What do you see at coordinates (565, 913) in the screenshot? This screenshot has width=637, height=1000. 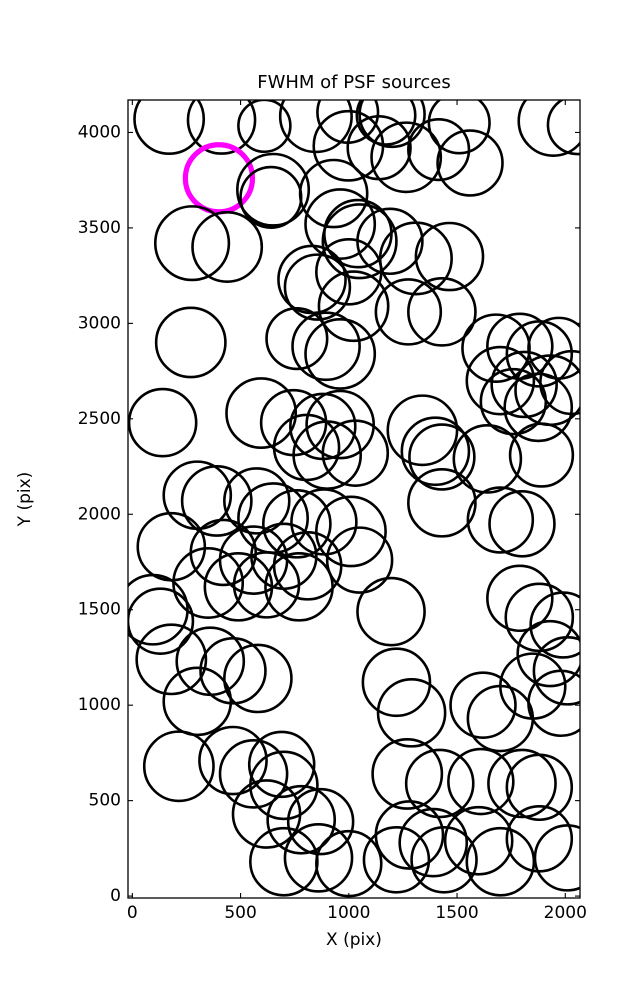 I see `x-tick-label: 2000` at bounding box center [565, 913].